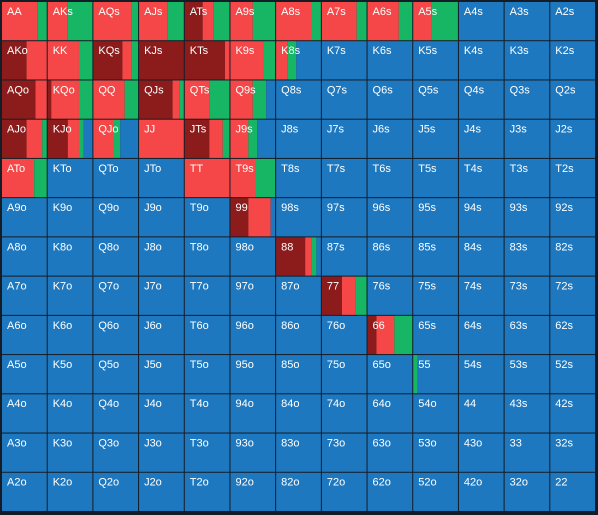 The image size is (598, 515). I want to click on hand-label: 74s, so click(473, 287).